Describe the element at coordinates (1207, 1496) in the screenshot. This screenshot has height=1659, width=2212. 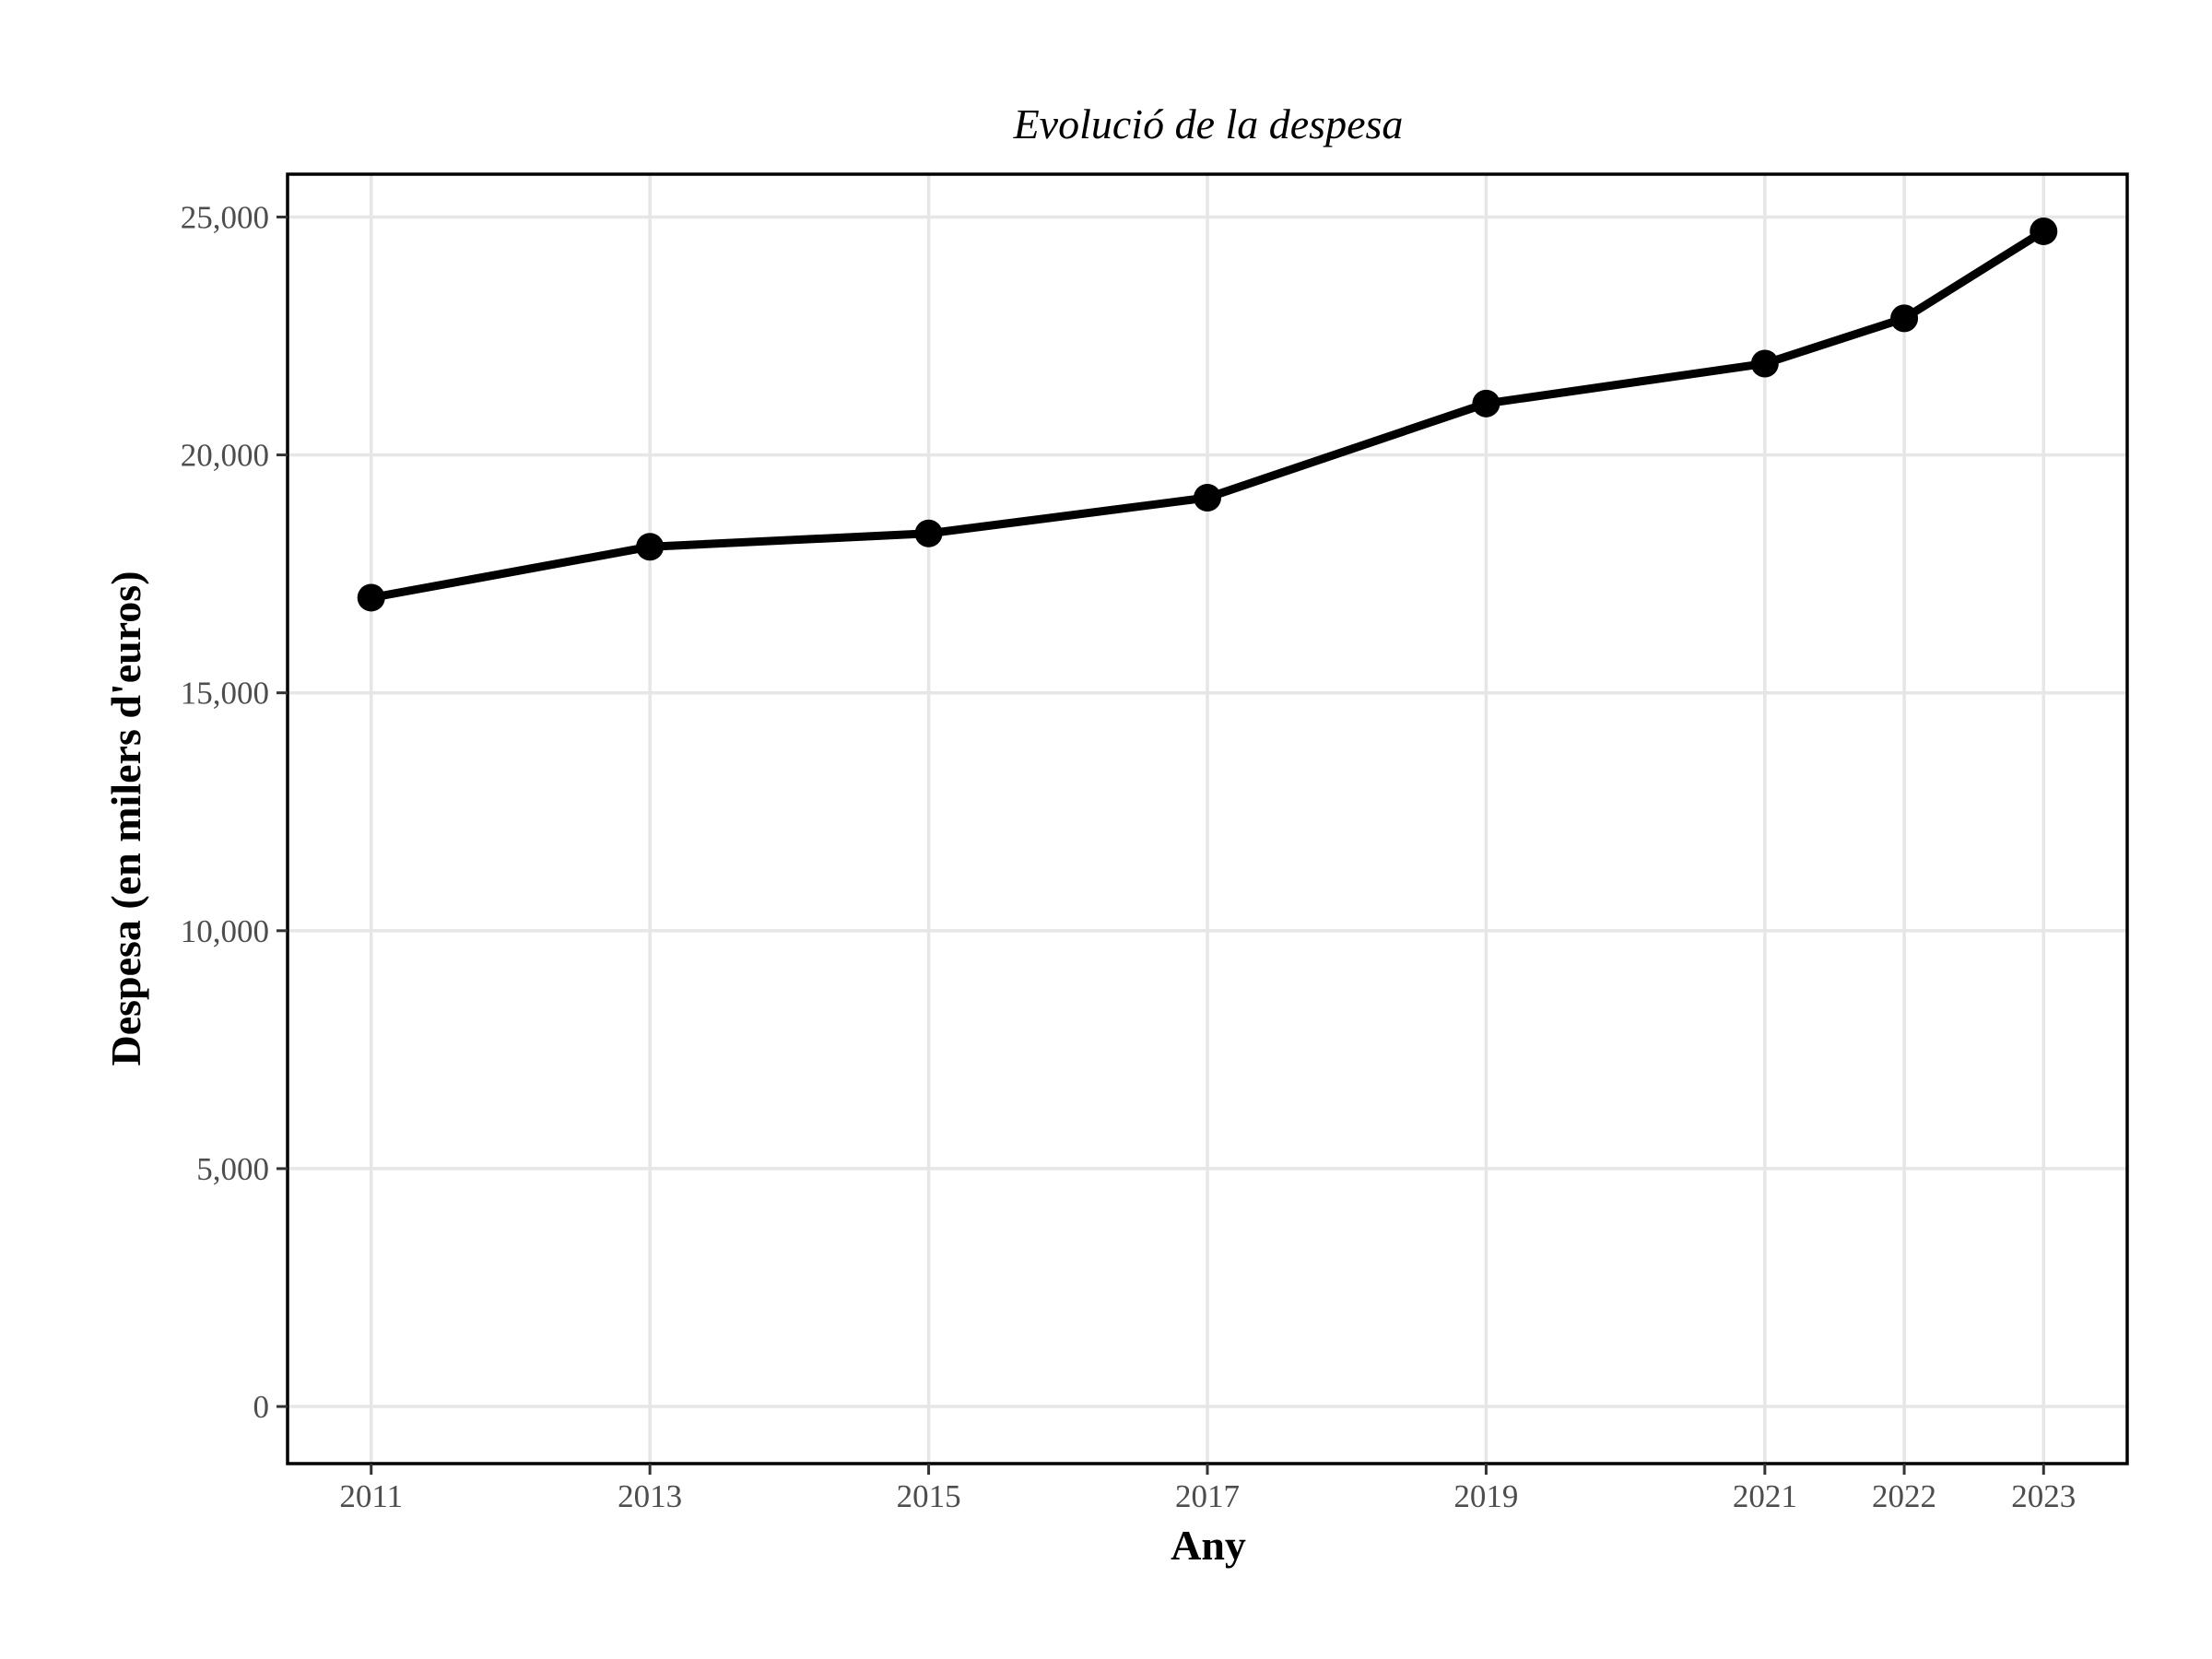
I see `x-tick-label: 2017` at that location.